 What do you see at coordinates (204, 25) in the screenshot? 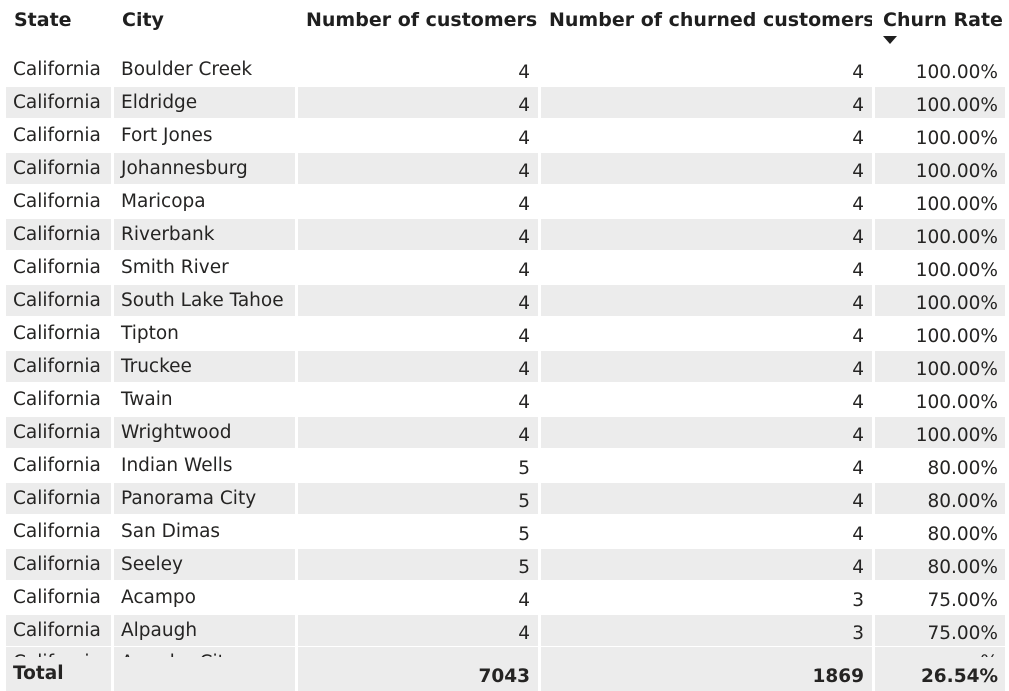
I see `column-header-city: City` at bounding box center [204, 25].